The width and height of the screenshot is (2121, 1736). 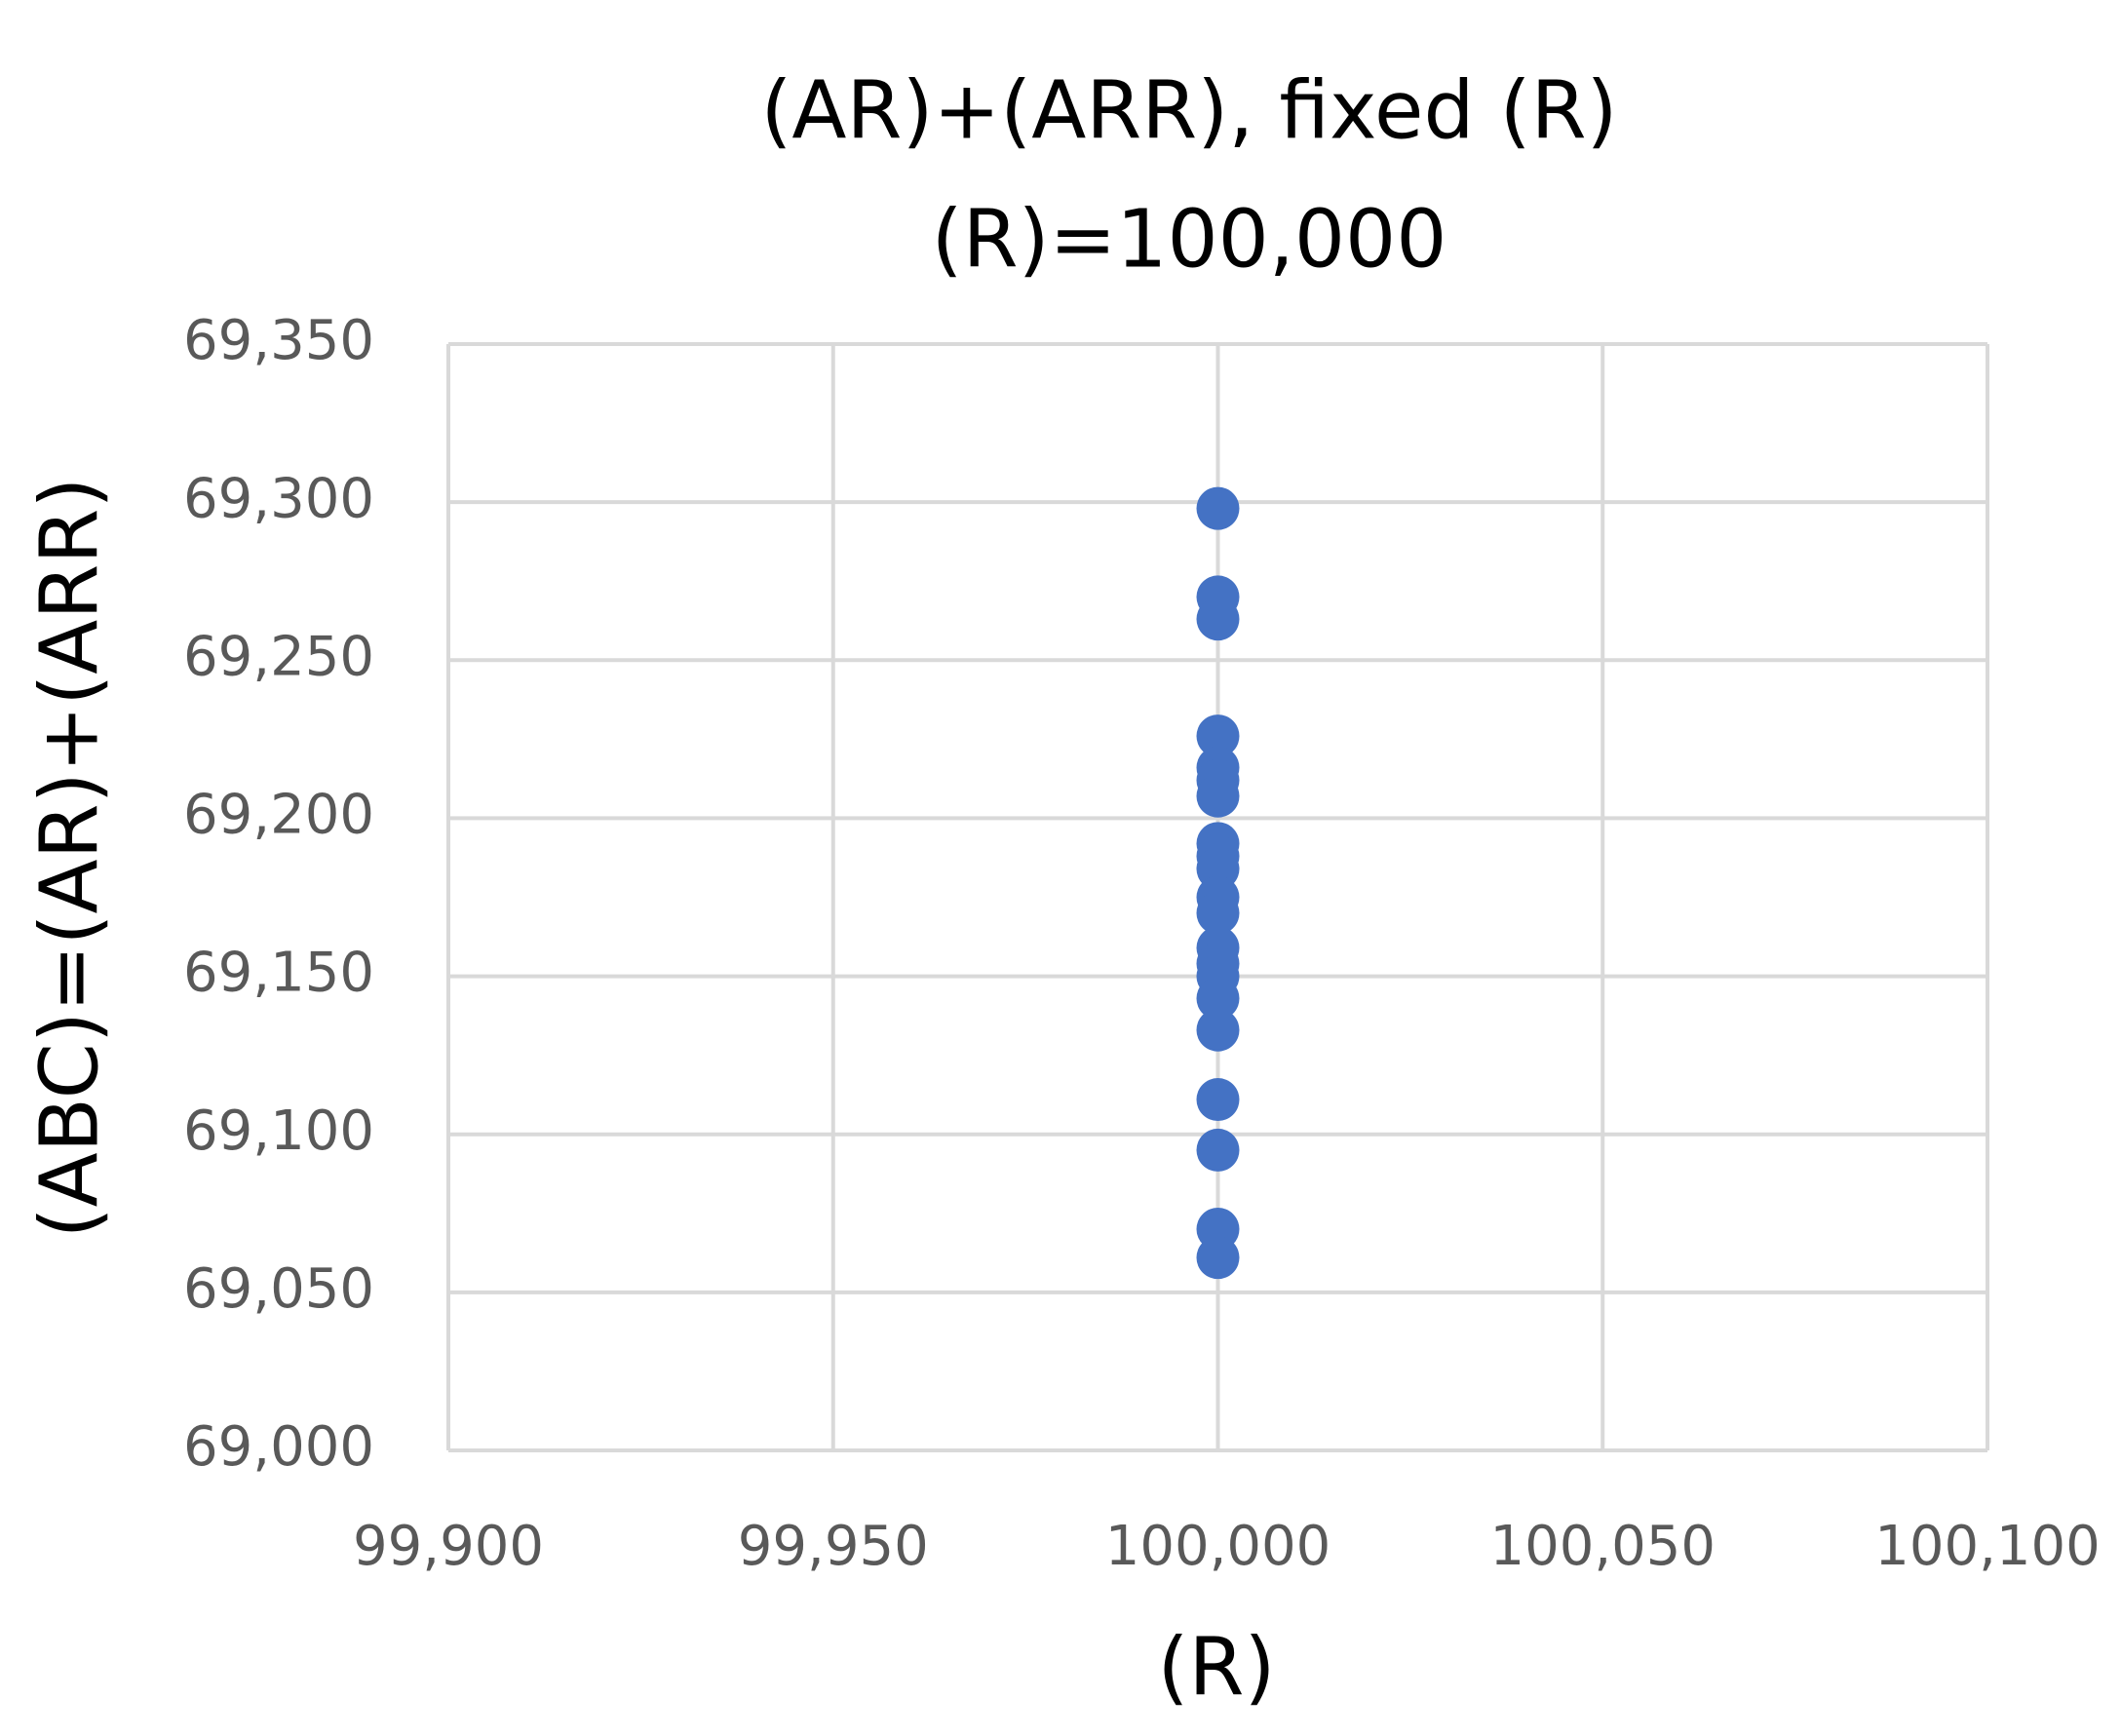 What do you see at coordinates (278, 973) in the screenshot?
I see `y-tick-label: 69,150` at bounding box center [278, 973].